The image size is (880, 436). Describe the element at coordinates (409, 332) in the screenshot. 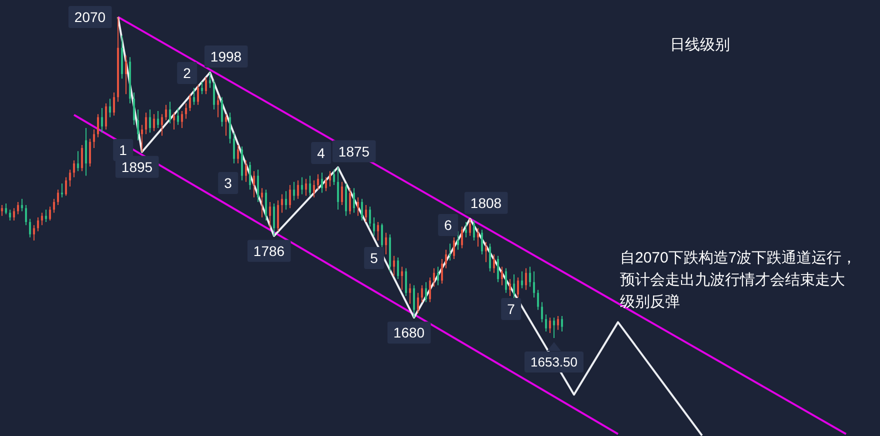

I see `data-label: 1680` at that location.